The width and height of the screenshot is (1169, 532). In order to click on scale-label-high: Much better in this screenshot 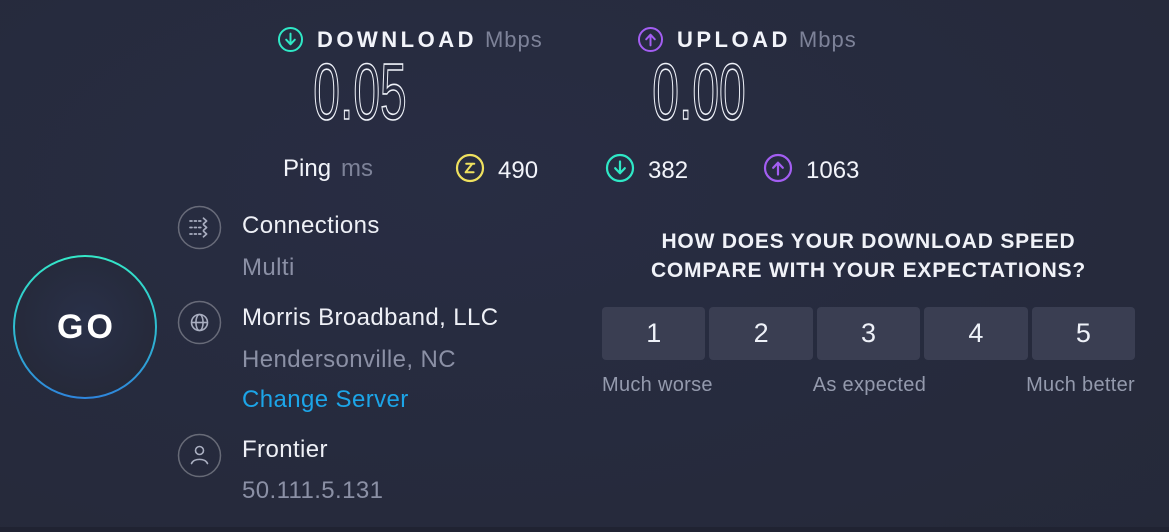, I will do `click(1080, 385)`.